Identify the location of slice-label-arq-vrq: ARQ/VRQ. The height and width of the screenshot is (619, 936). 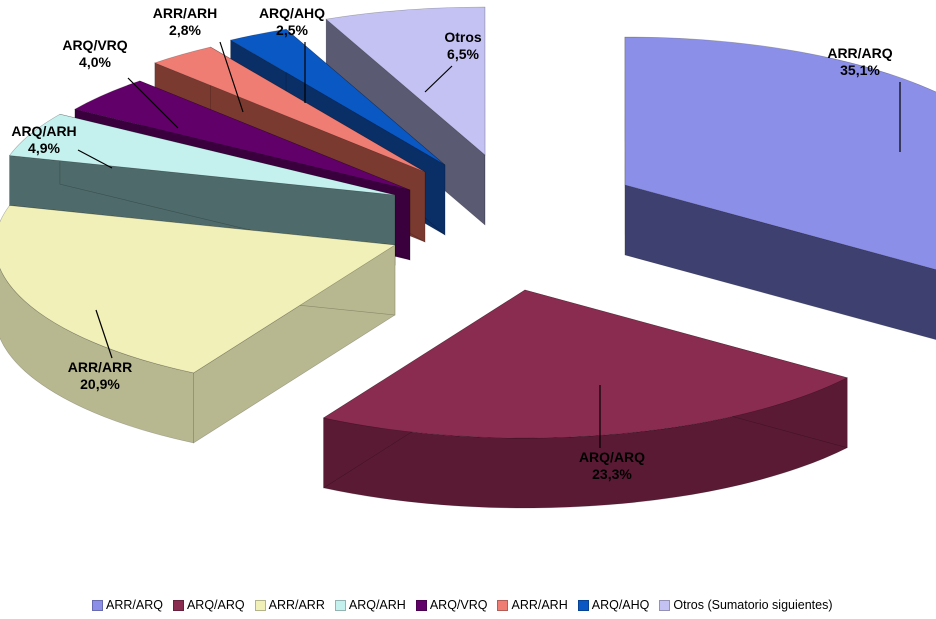
(94, 45).